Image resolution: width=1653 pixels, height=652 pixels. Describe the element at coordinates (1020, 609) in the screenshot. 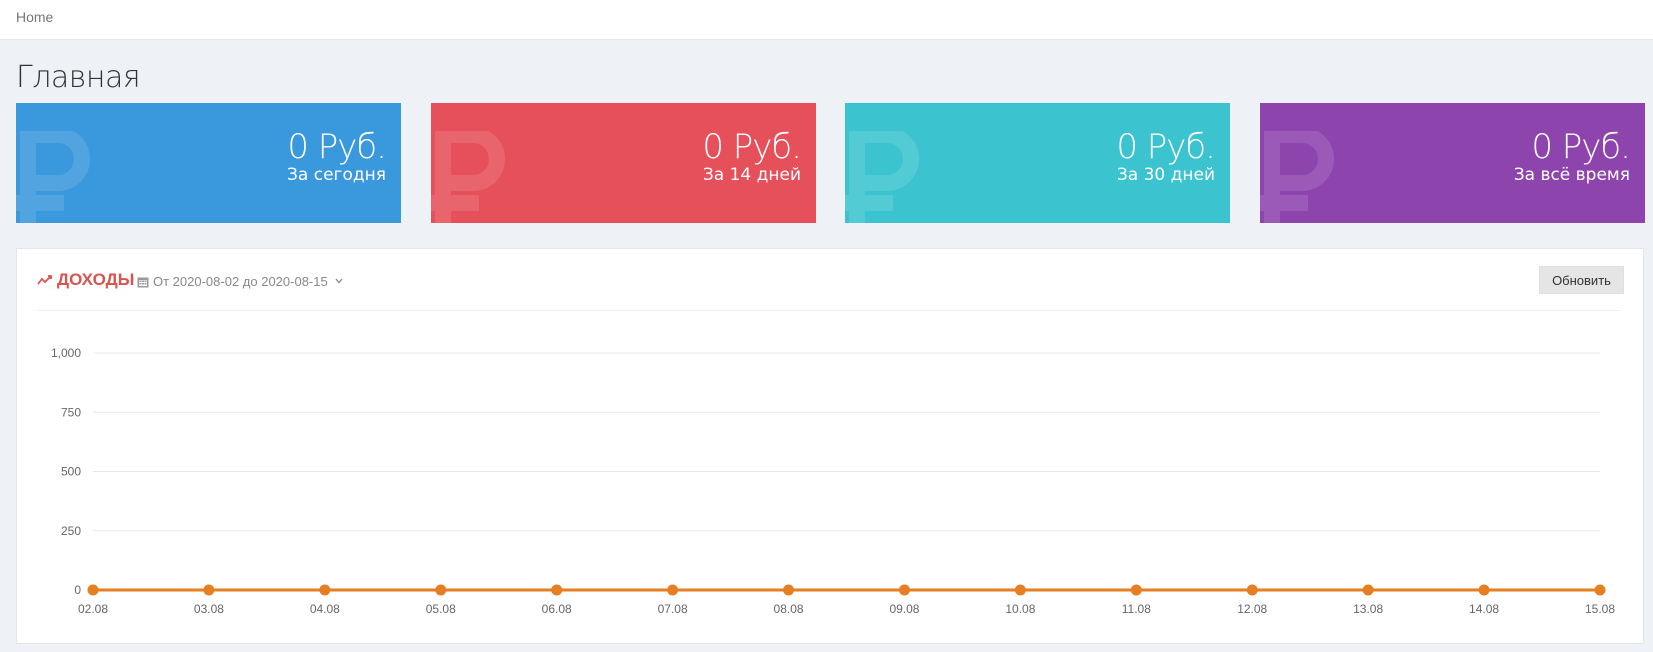

I see `x-tick-label: 10.08` at that location.